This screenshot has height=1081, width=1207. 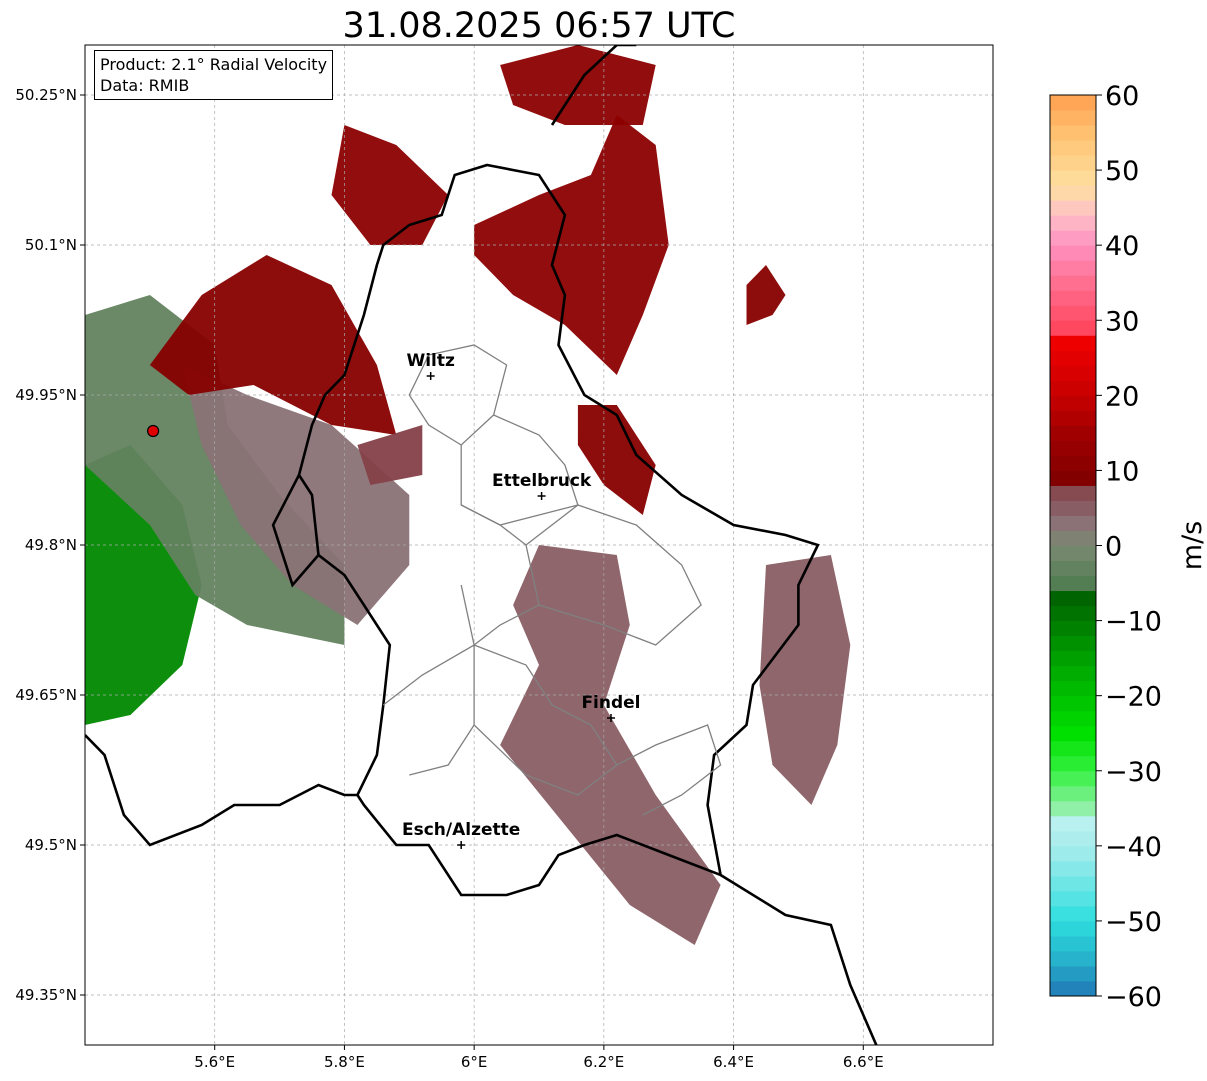 What do you see at coordinates (46, 95) in the screenshot?
I see `lat-tick-label: 50.25°N` at bounding box center [46, 95].